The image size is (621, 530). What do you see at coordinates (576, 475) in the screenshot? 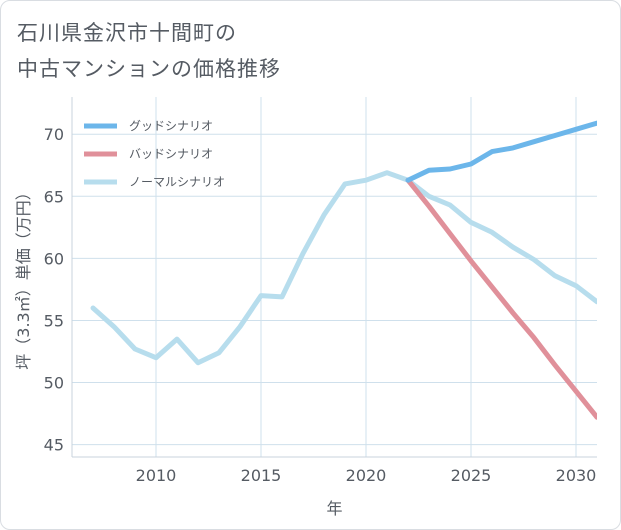
I see `x-tick-label: 2030` at bounding box center [576, 475].